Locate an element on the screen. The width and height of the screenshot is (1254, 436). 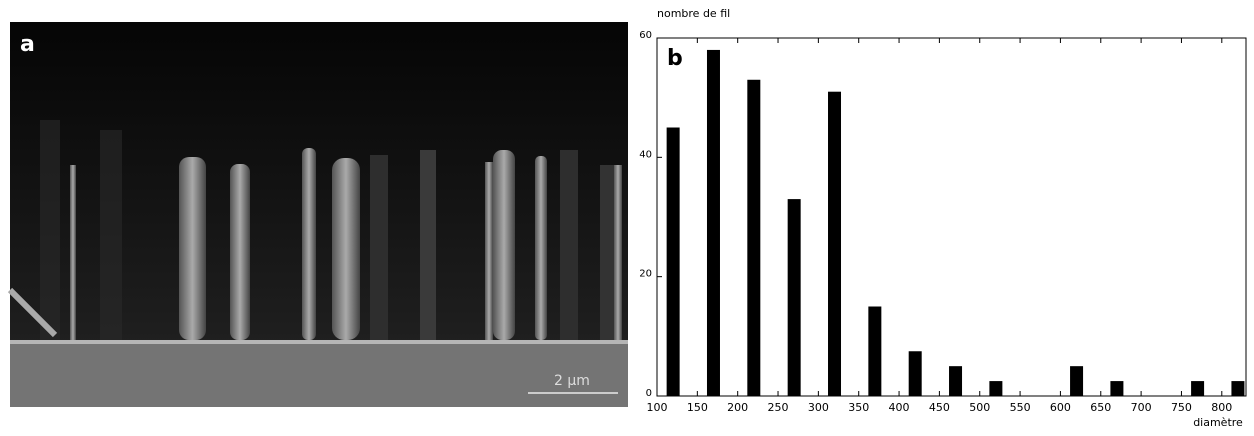
x-tick-label: 500 is located at coordinates (979, 407).